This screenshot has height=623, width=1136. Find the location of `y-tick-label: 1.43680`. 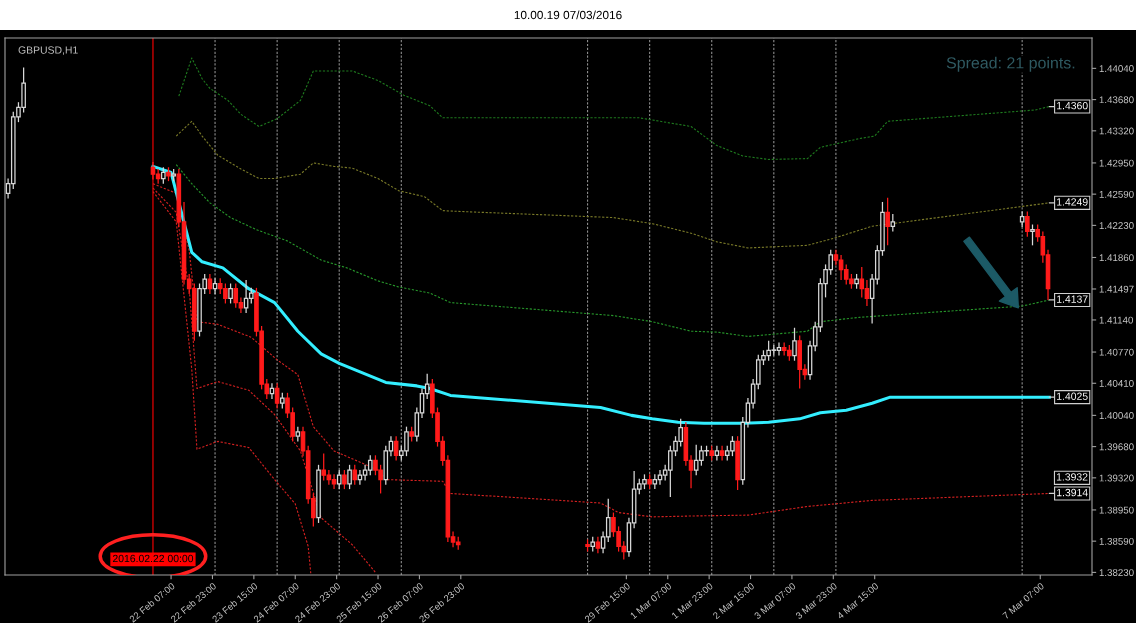

y-tick-label: 1.43680 is located at coordinates (1116, 100).